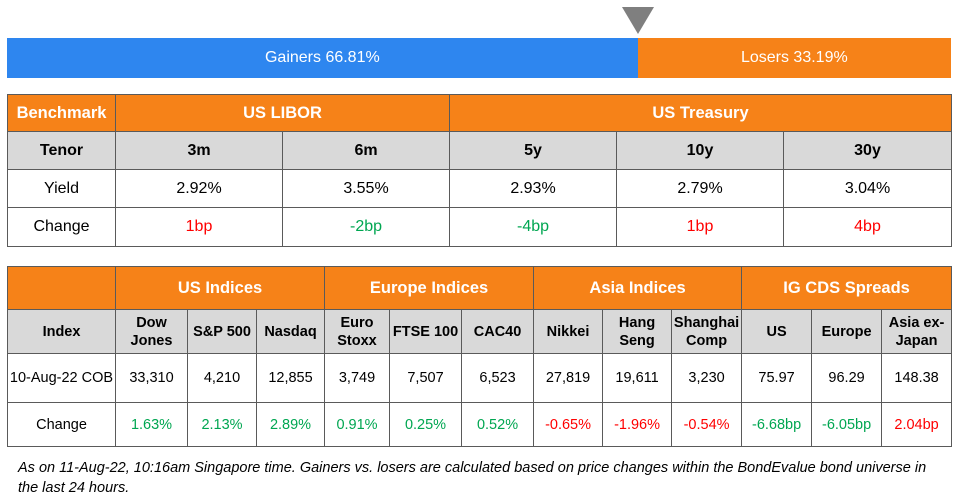  Describe the element at coordinates (867, 188) in the screenshot. I see `yield-cell: 3.04%` at that location.